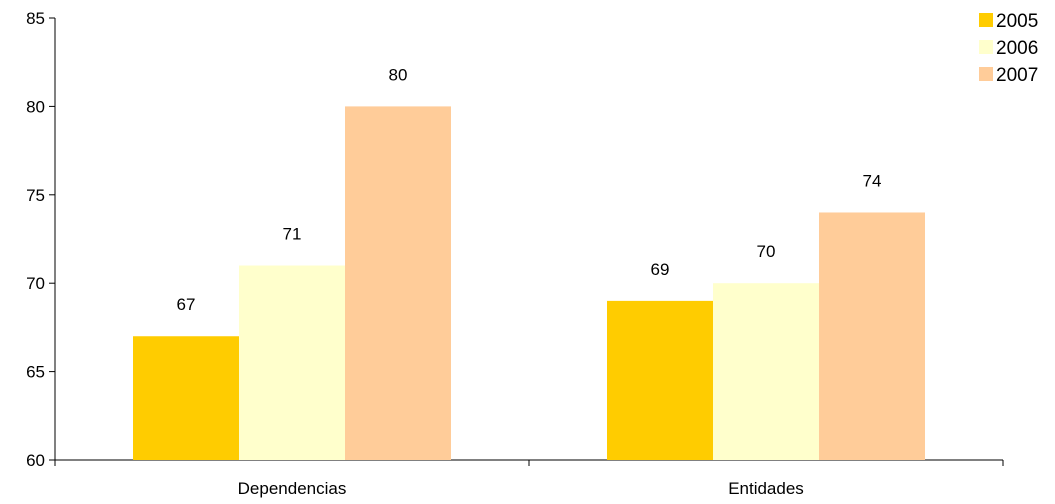 The image size is (1055, 504). Describe the element at coordinates (292, 488) in the screenshot. I see `x-category-label: Dependencias` at that location.